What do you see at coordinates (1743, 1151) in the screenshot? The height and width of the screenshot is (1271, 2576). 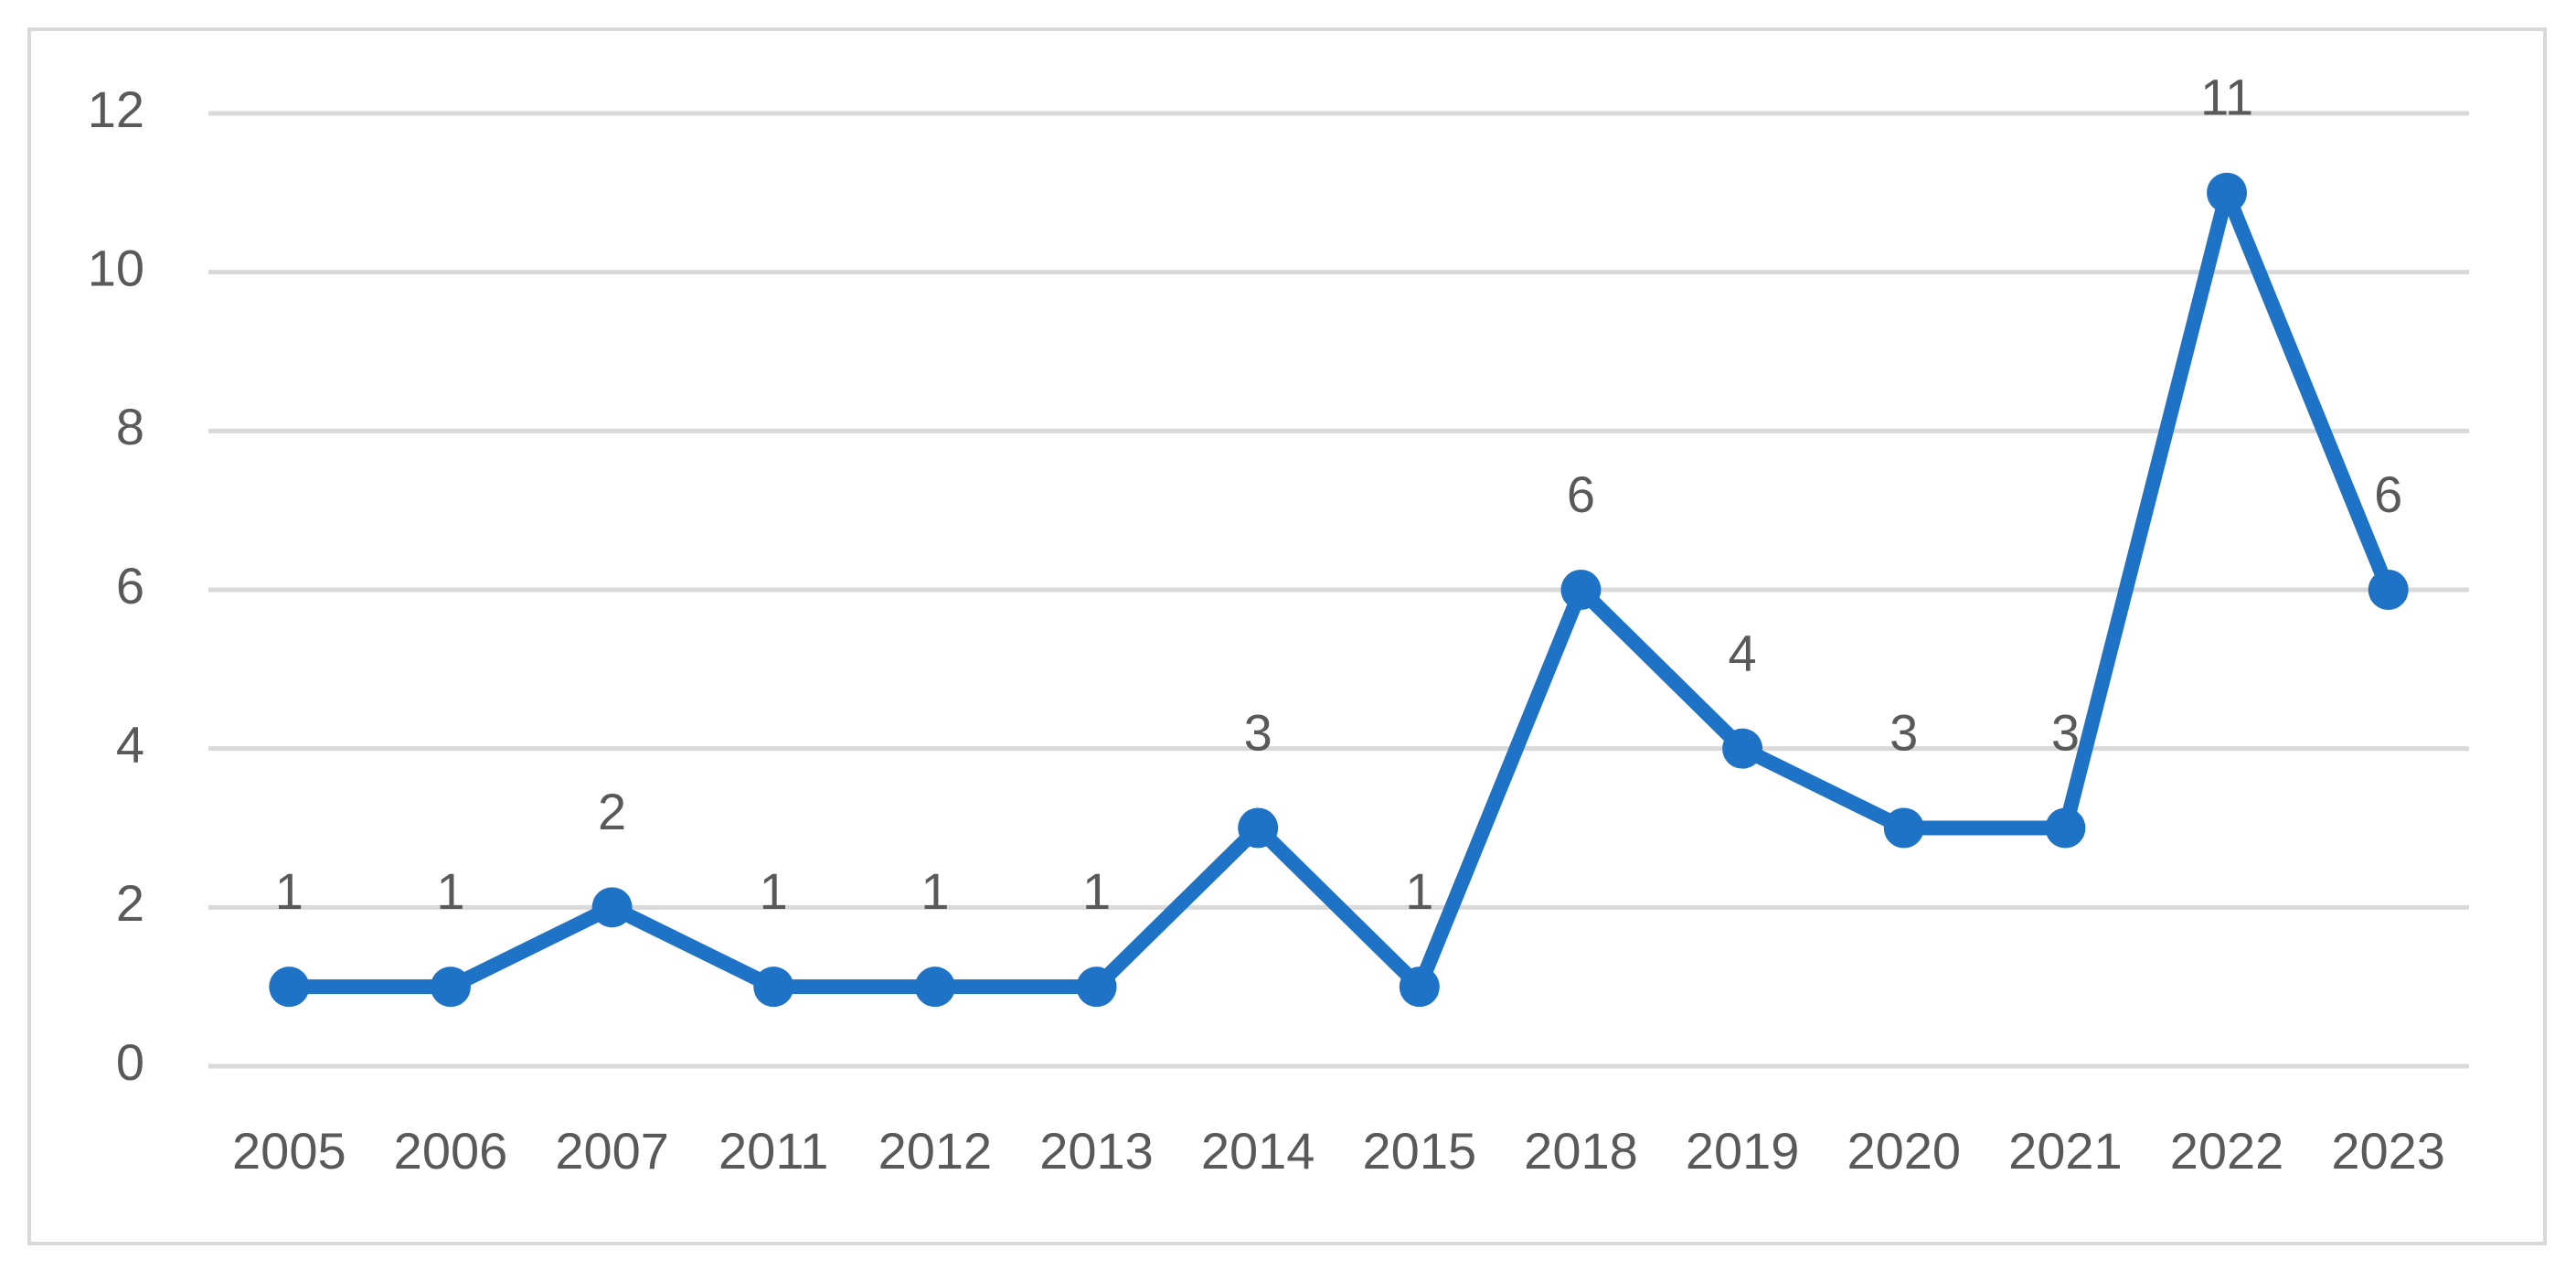 I see `x-tick-label: 2019` at bounding box center [1743, 1151].